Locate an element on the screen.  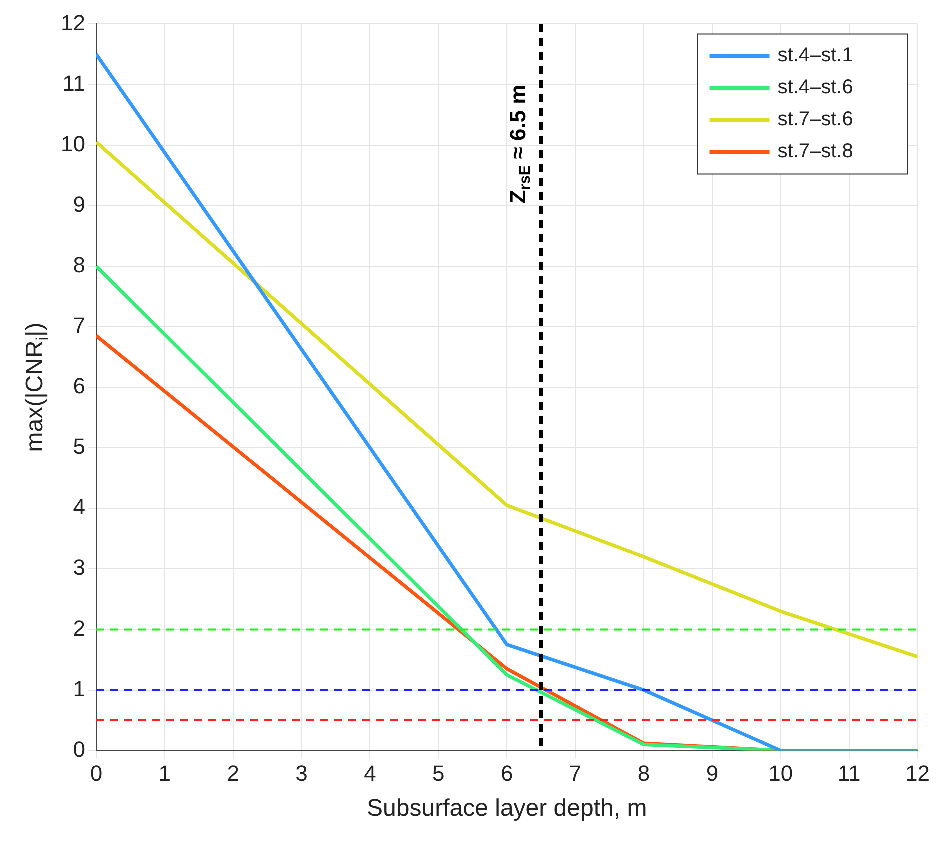
y-tick-label: 6 is located at coordinates (79, 386).